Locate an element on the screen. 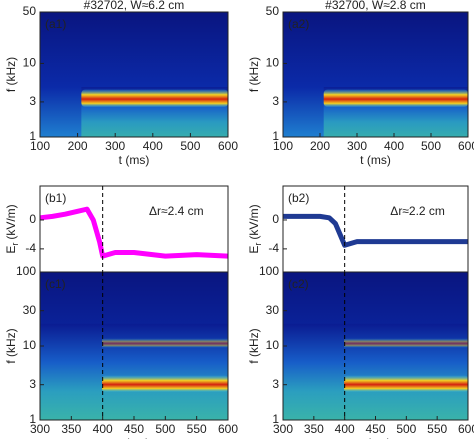  panel-label: (b1) is located at coordinates (55, 198).